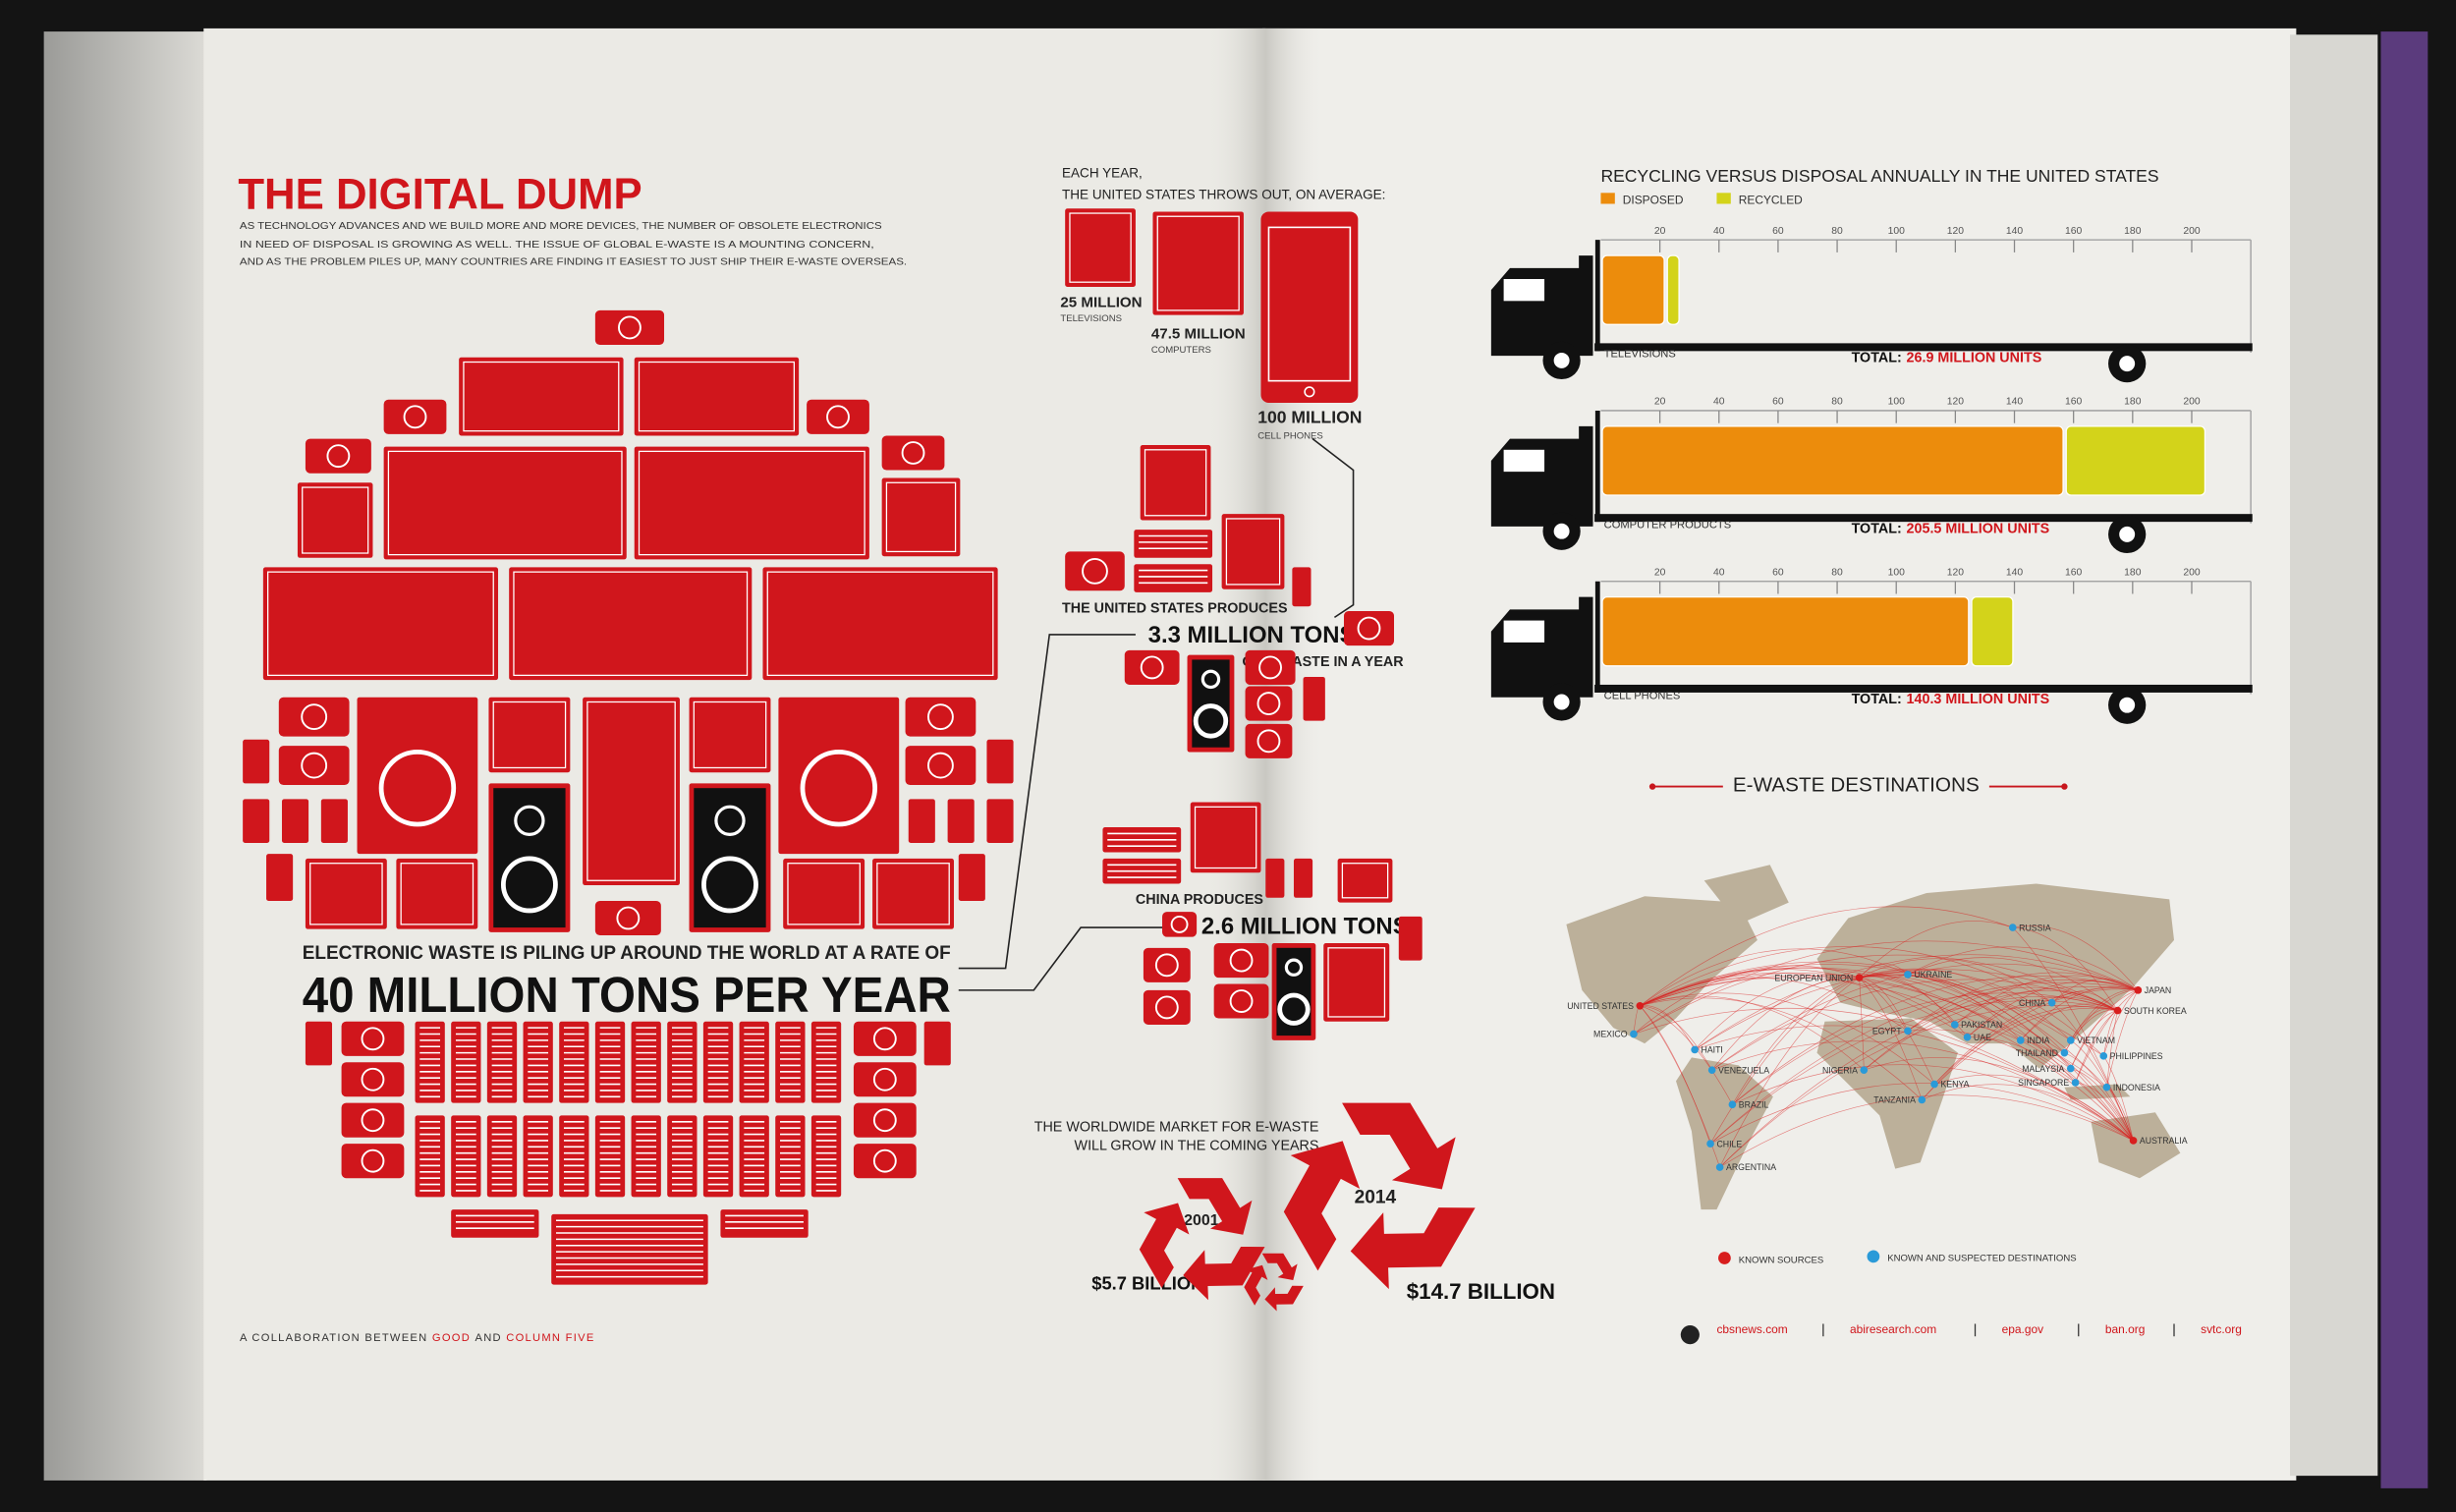  Describe the element at coordinates (1561, 531) in the screenshot. I see `hub` at that location.